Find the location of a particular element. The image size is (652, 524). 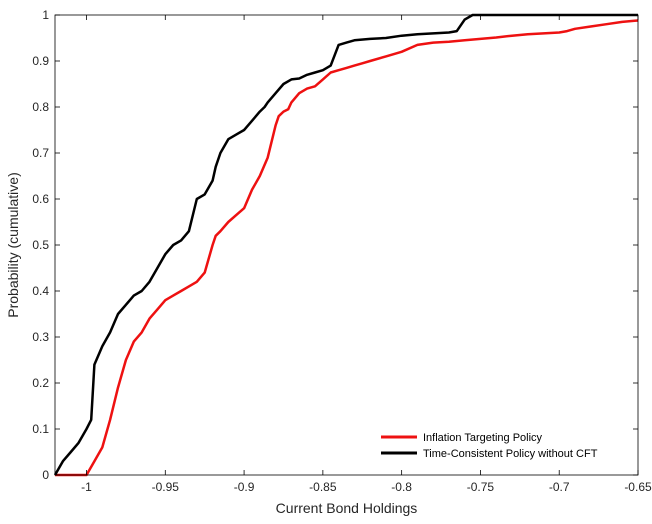

y-tick-label: 0.1 is located at coordinates (40, 429).